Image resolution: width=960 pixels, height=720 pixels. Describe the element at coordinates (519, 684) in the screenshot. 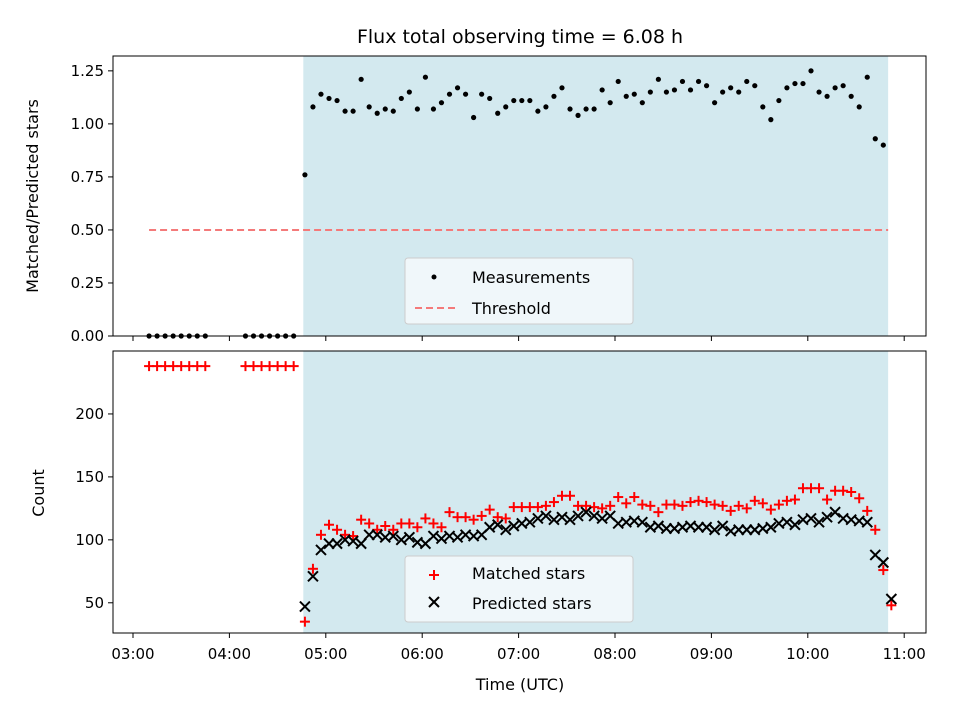

I see `x-axis-label: Time (UTC)` at that location.